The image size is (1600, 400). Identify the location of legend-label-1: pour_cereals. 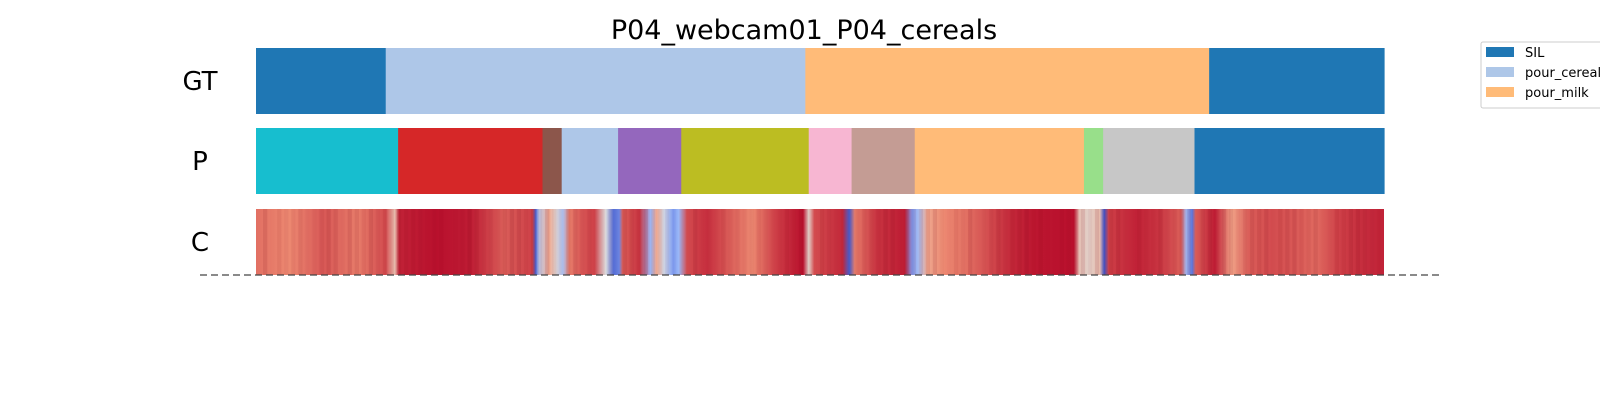
(1562, 73).